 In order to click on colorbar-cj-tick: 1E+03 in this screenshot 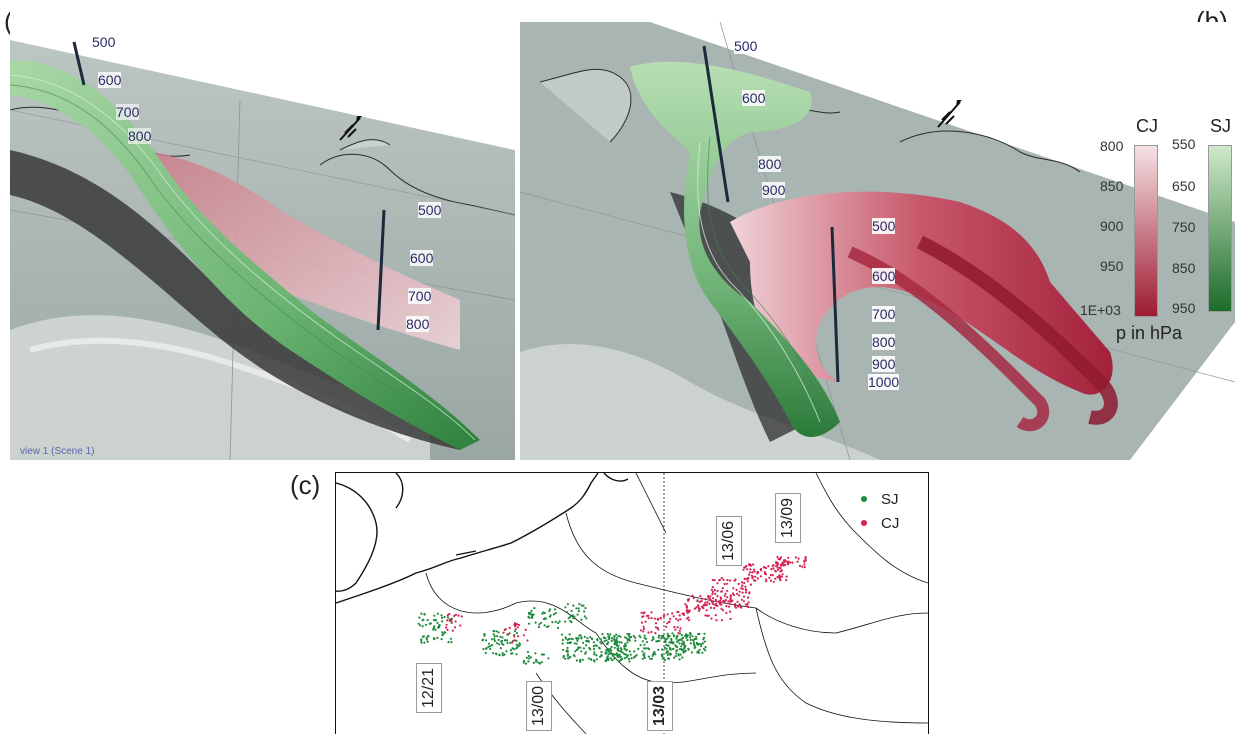, I will do `click(1100, 310)`.